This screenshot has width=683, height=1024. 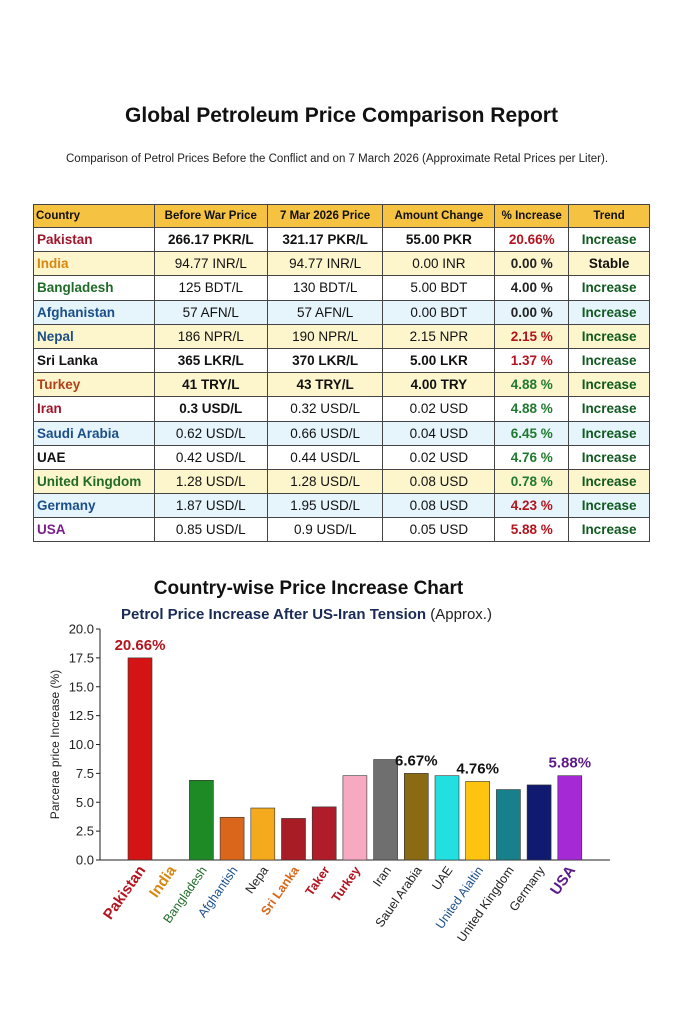 What do you see at coordinates (293, 839) in the screenshot?
I see `bar-sri-lanka` at bounding box center [293, 839].